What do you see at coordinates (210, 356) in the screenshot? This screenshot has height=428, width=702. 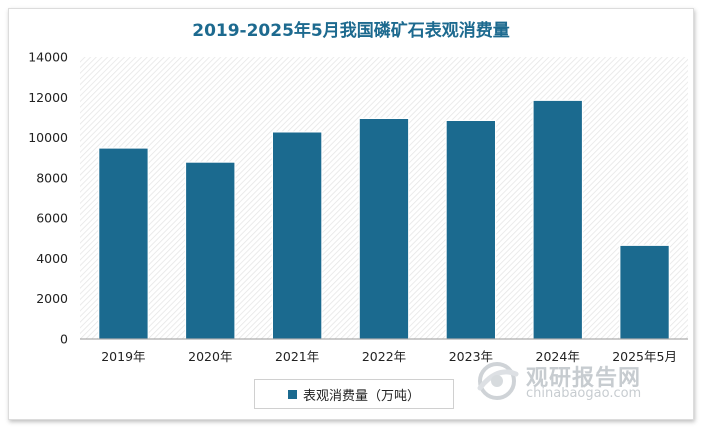 I see `x-tick-label-1: 2020年` at bounding box center [210, 356].